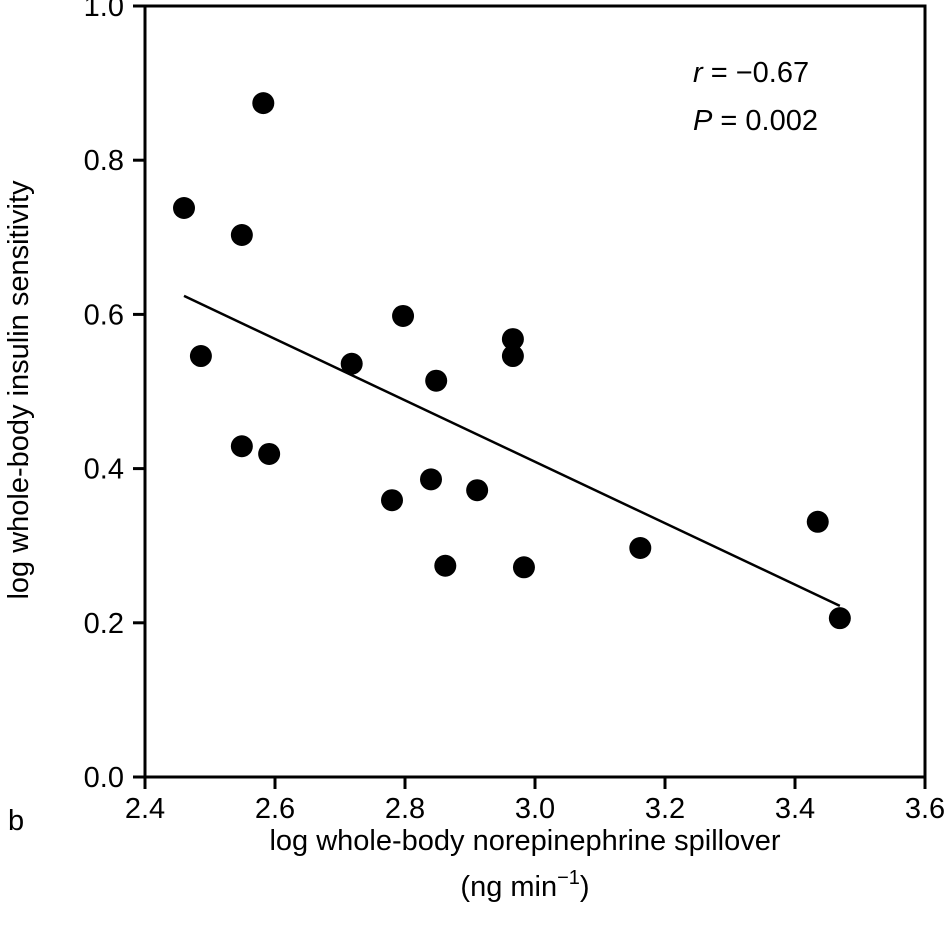 This screenshot has height=926, width=945. I want to click on y-tick-label: 0.2, so click(104, 624).